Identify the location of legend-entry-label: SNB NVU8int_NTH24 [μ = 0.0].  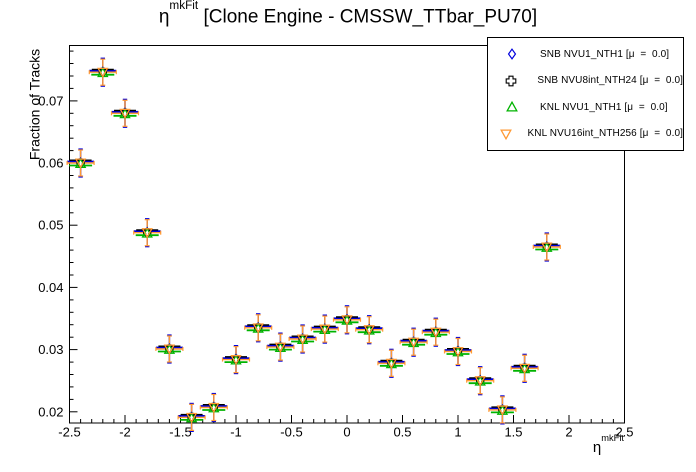
(610, 81).